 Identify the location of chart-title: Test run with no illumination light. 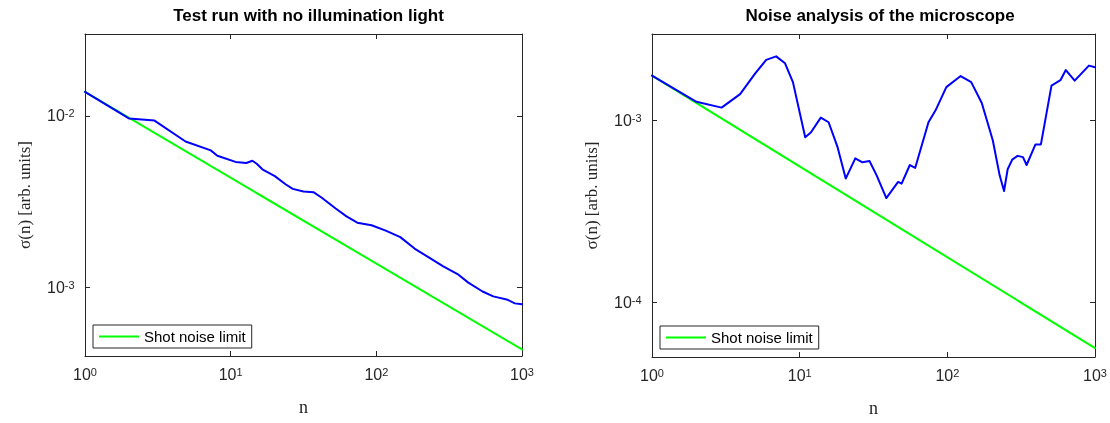
(309, 15).